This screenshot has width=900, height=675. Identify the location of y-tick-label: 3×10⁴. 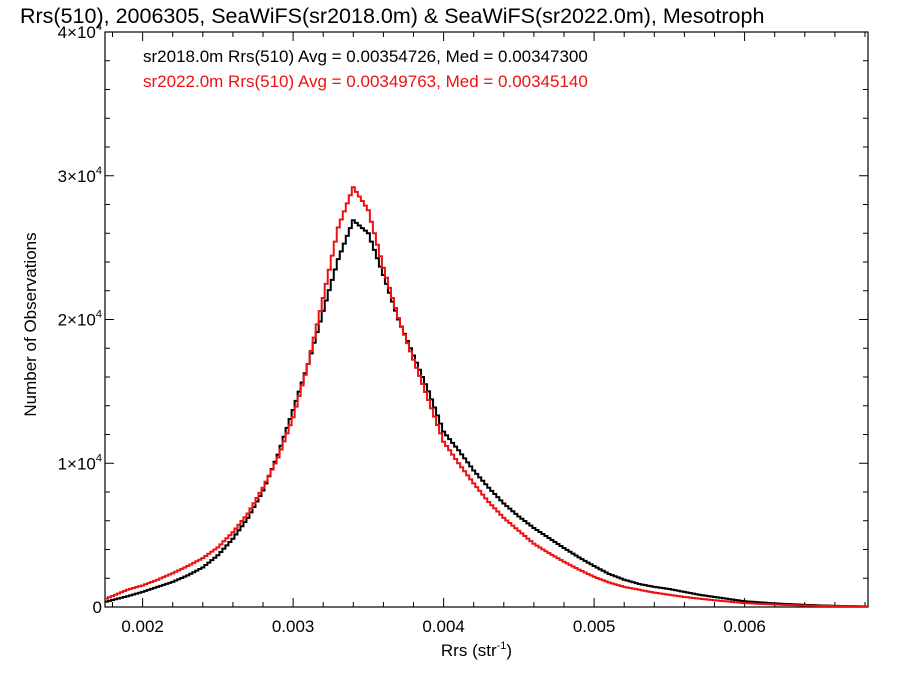
(80, 175).